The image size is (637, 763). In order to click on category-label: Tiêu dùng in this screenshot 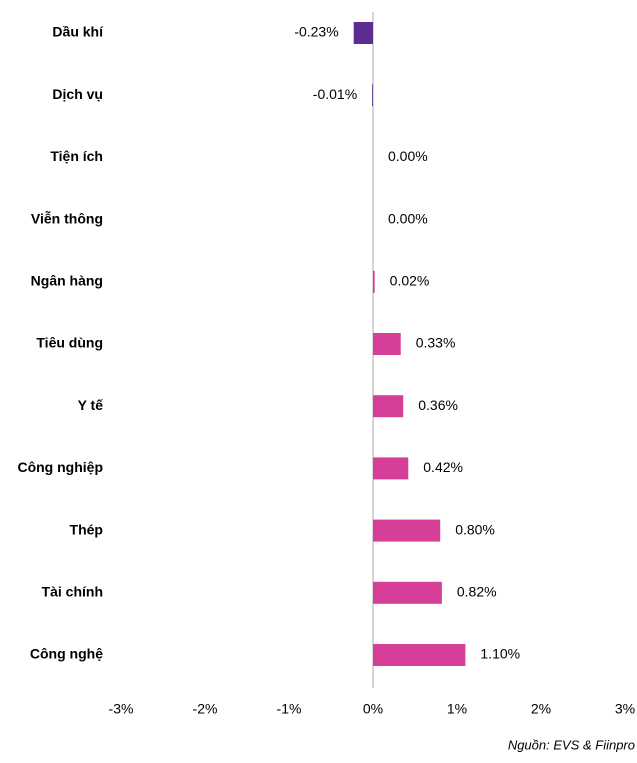, I will do `click(69, 343)`.